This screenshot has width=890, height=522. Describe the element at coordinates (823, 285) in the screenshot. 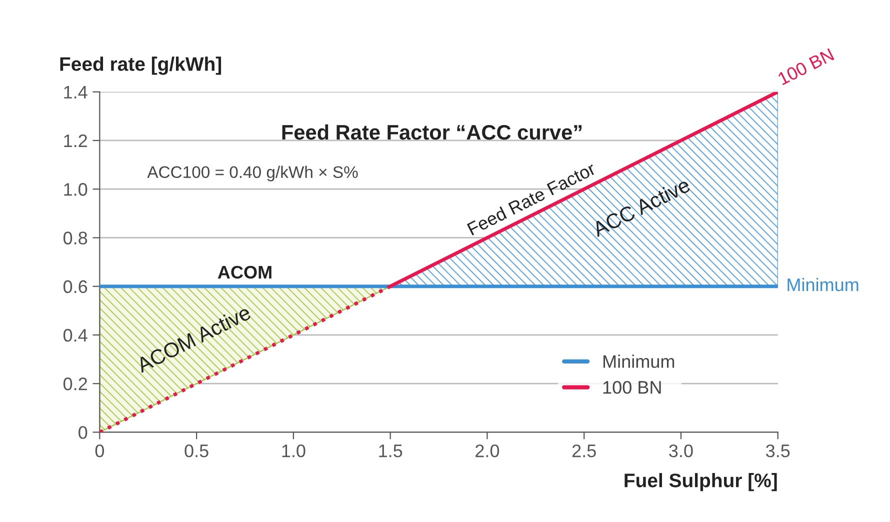

I see `annotation: Minimum` at that location.